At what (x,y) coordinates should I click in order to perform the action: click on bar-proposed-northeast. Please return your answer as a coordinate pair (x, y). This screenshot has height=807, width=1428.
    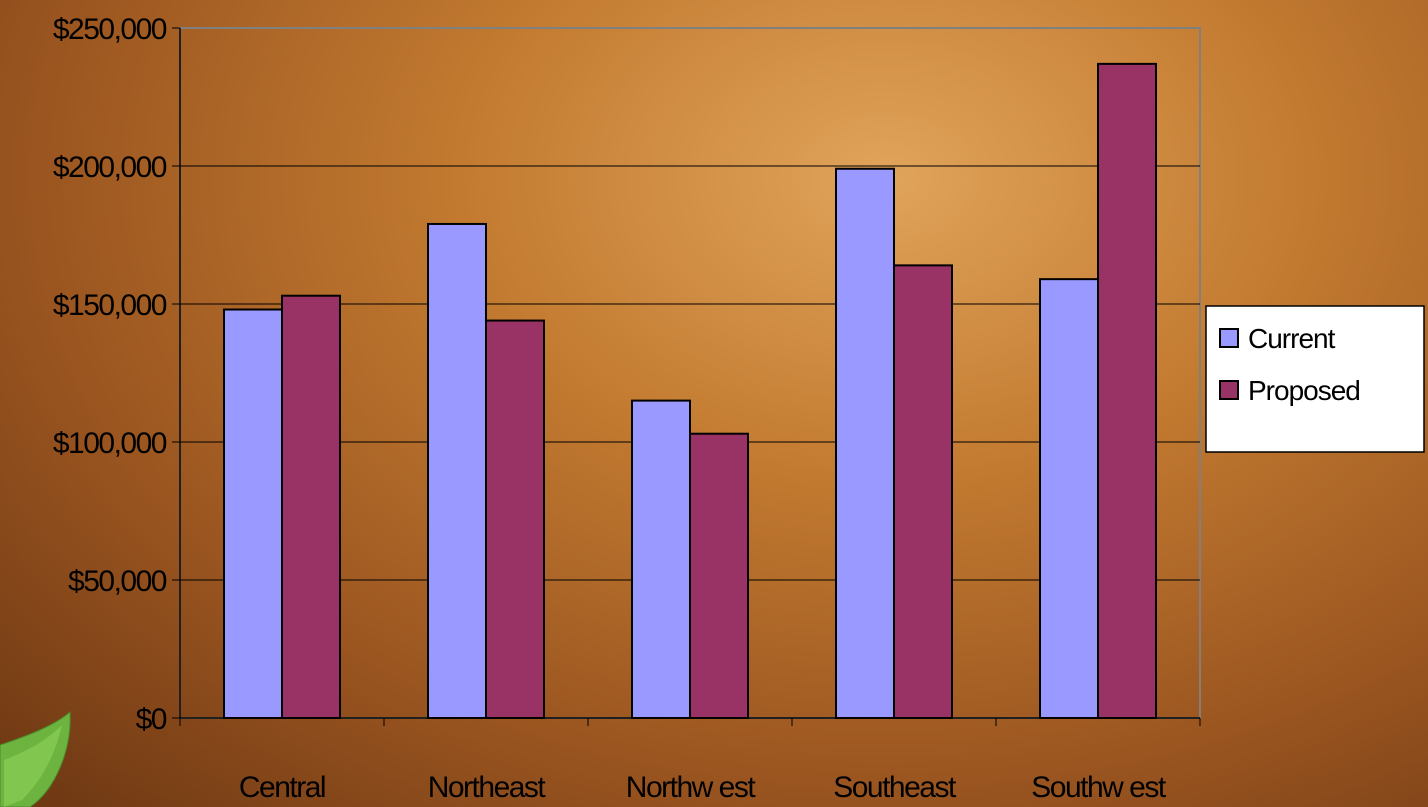
    Looking at the image, I should click on (515, 519).